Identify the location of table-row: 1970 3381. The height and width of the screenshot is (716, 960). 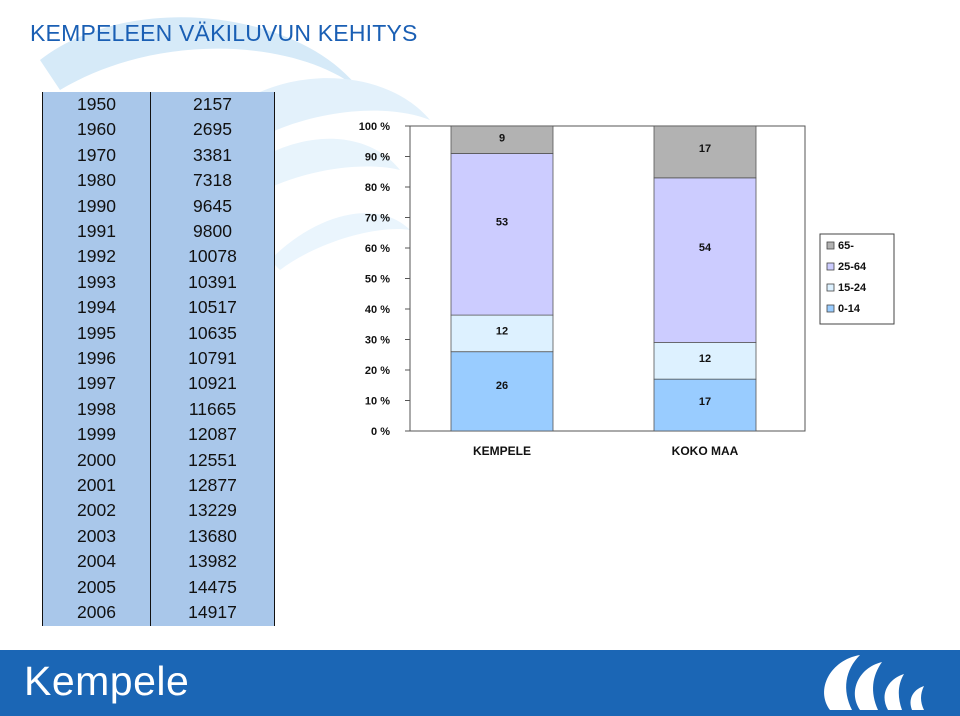
(158, 155).